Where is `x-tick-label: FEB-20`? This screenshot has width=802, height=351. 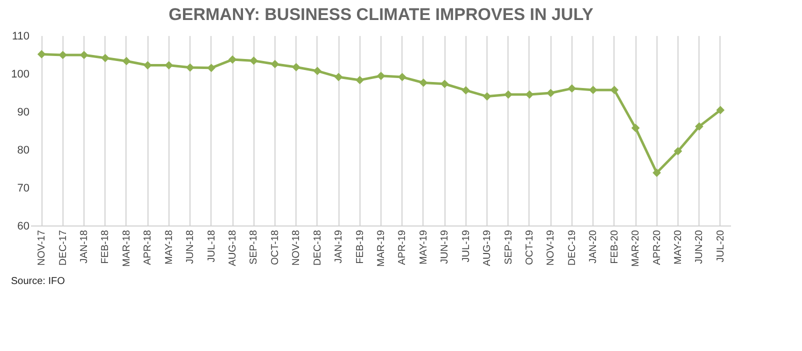
x-tick-label: FEB-20 is located at coordinates (614, 247).